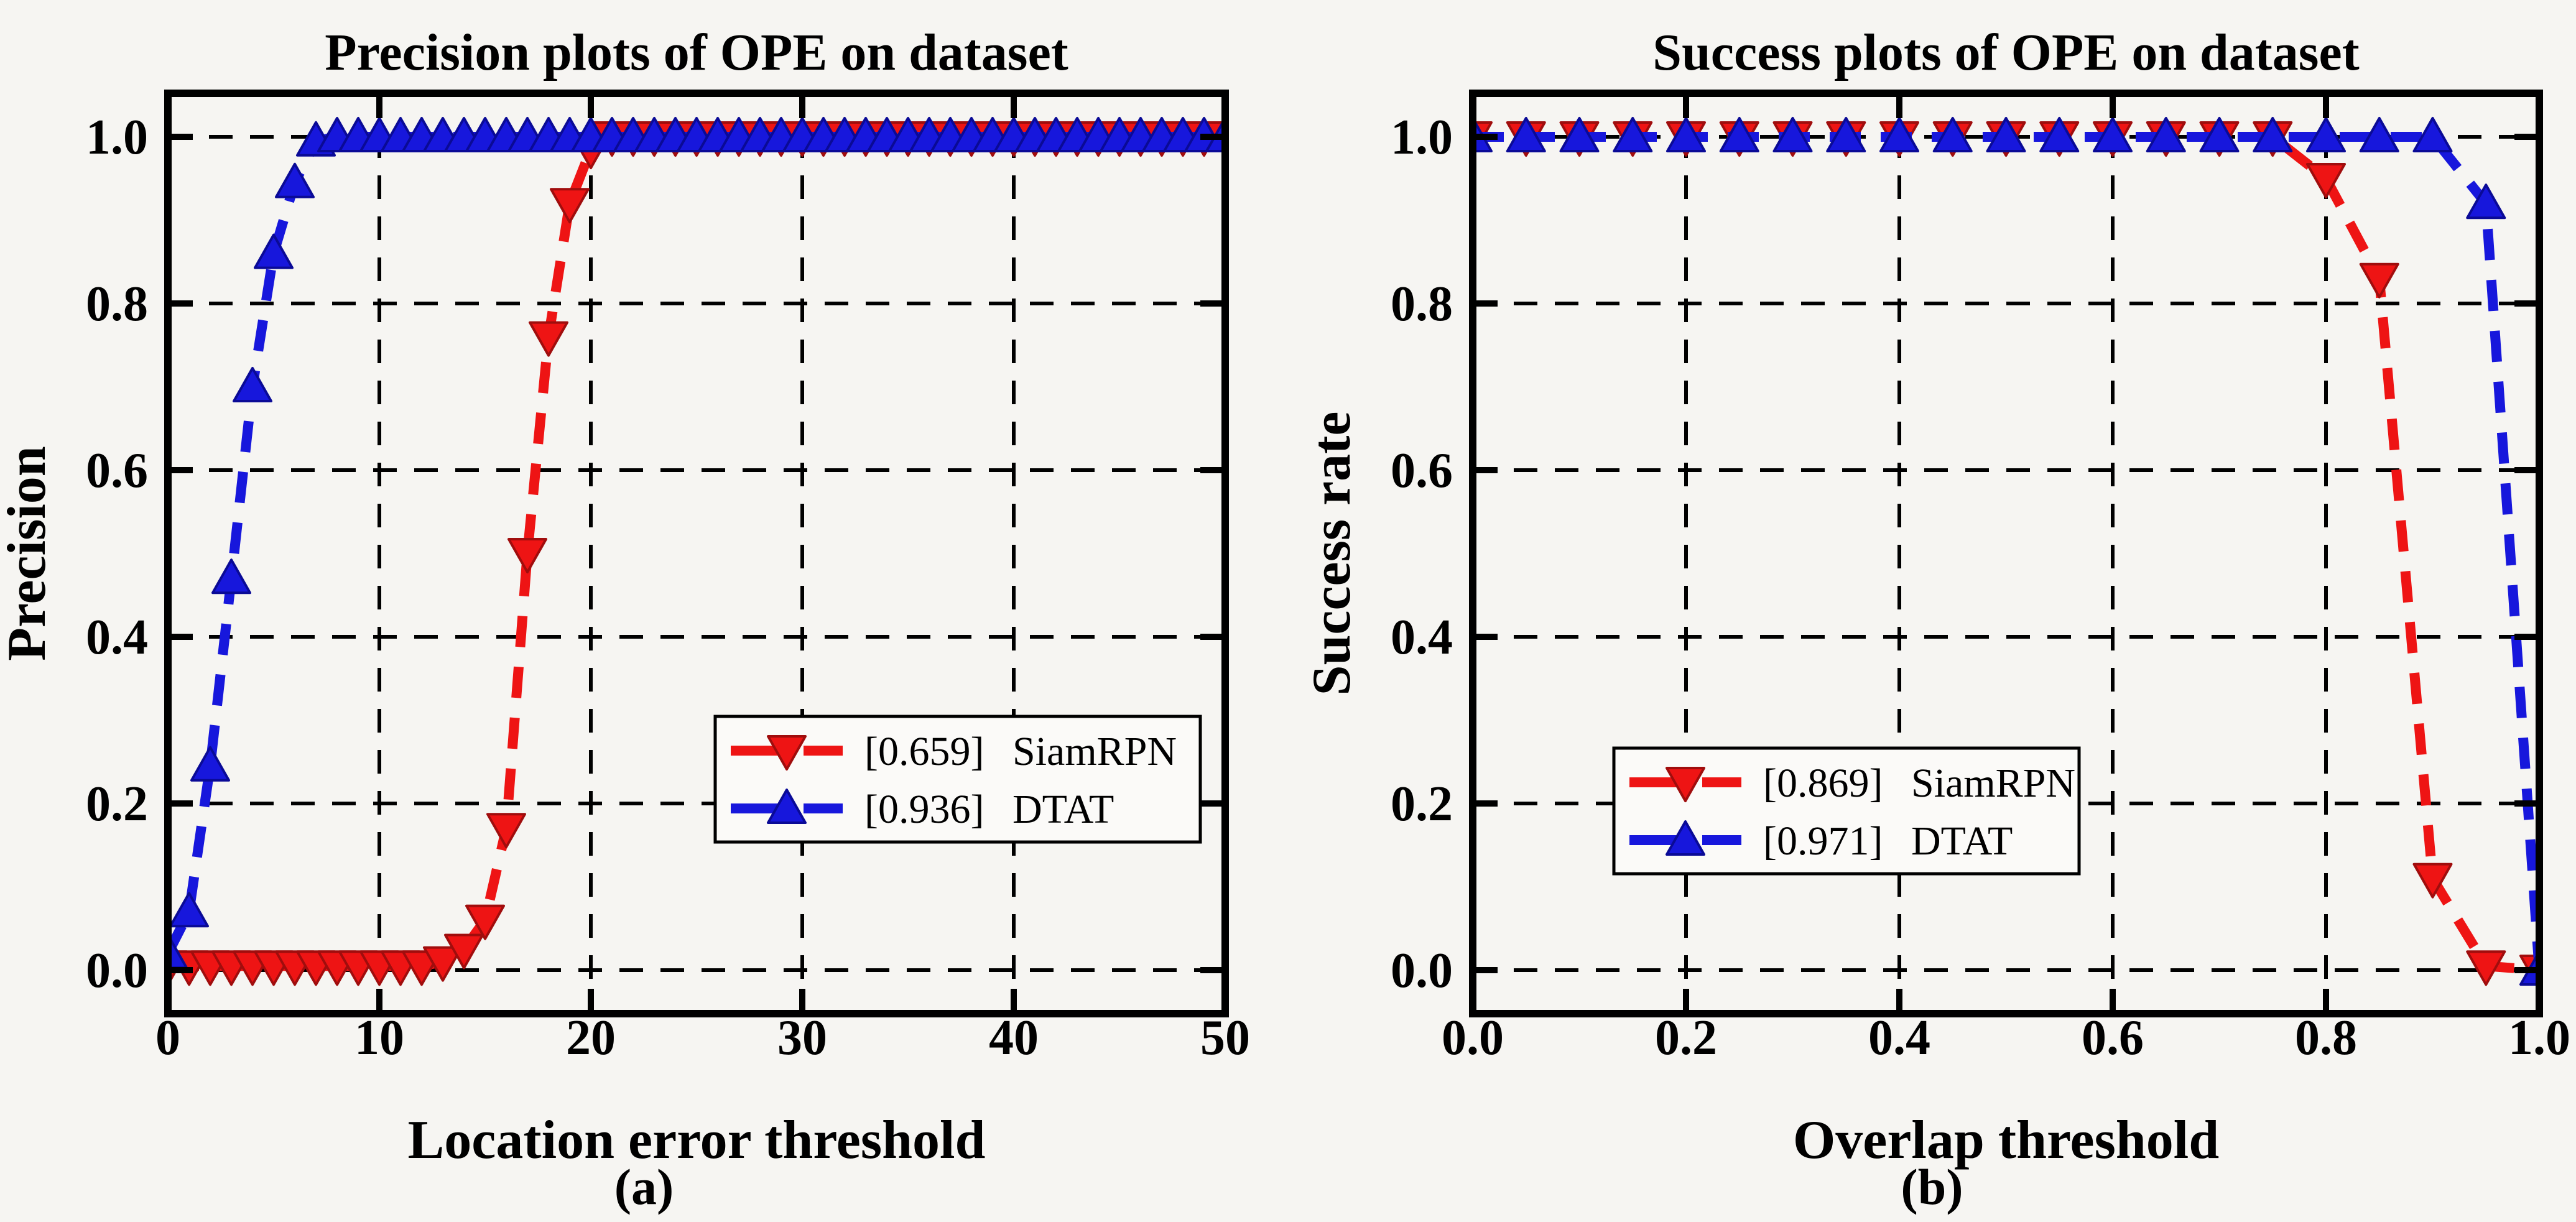 The image size is (2576, 1222). I want to click on x-tick-label-1.0: 1.0, so click(2539, 1038).